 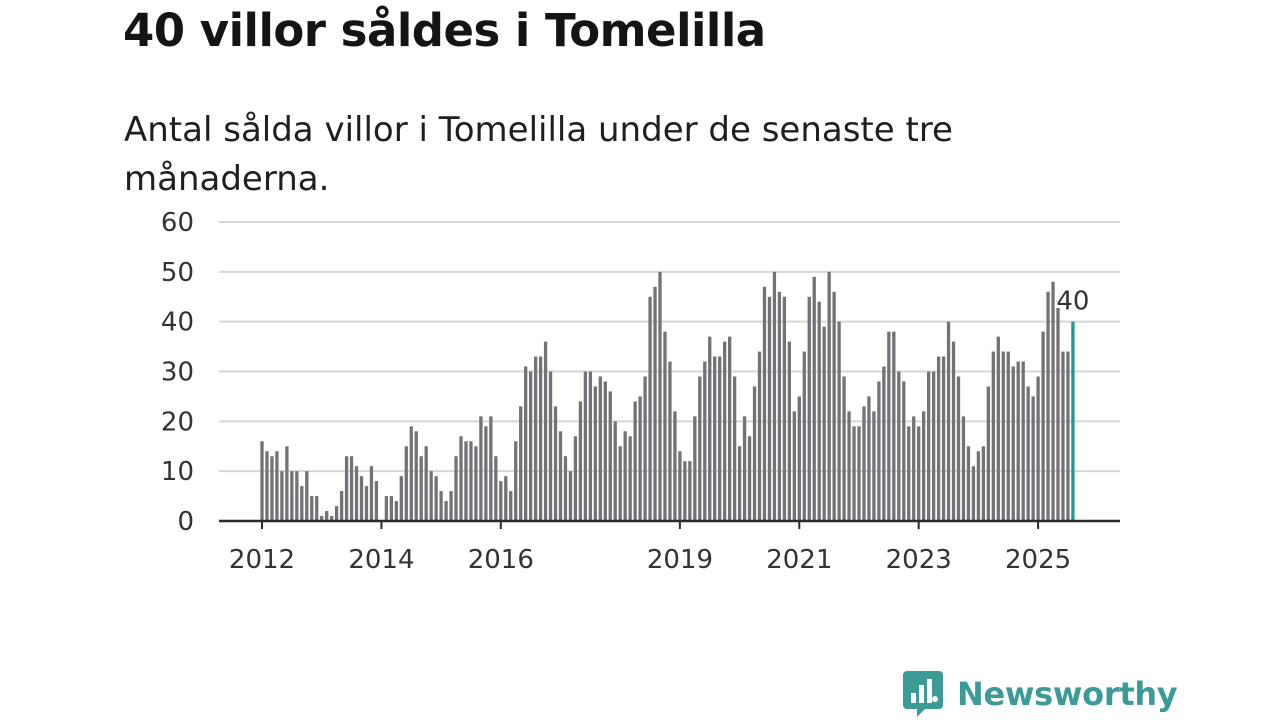 What do you see at coordinates (177, 472) in the screenshot?
I see `y-tick-label: 10` at bounding box center [177, 472].